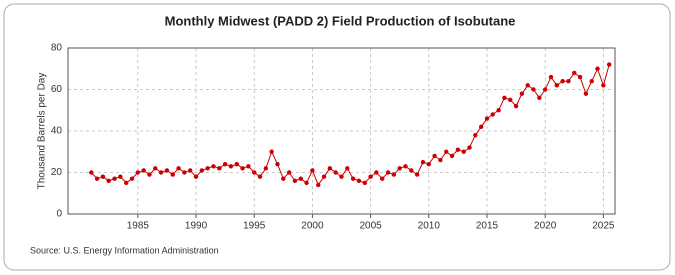 Image resolution: width=675 pixels, height=275 pixels. I want to click on x-tick-label: 1985, so click(138, 226).